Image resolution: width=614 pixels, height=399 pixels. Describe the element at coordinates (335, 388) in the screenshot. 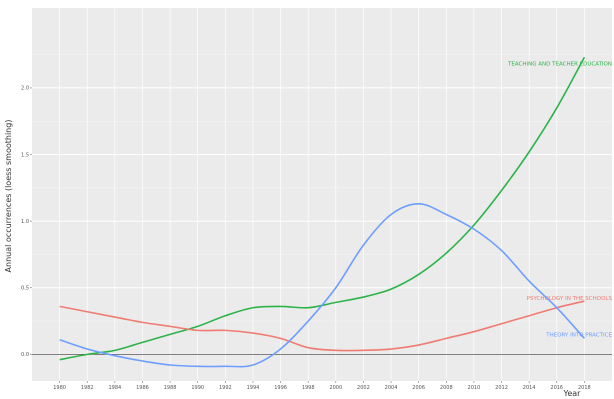

I see `x-tick-label: 2000` at that location.